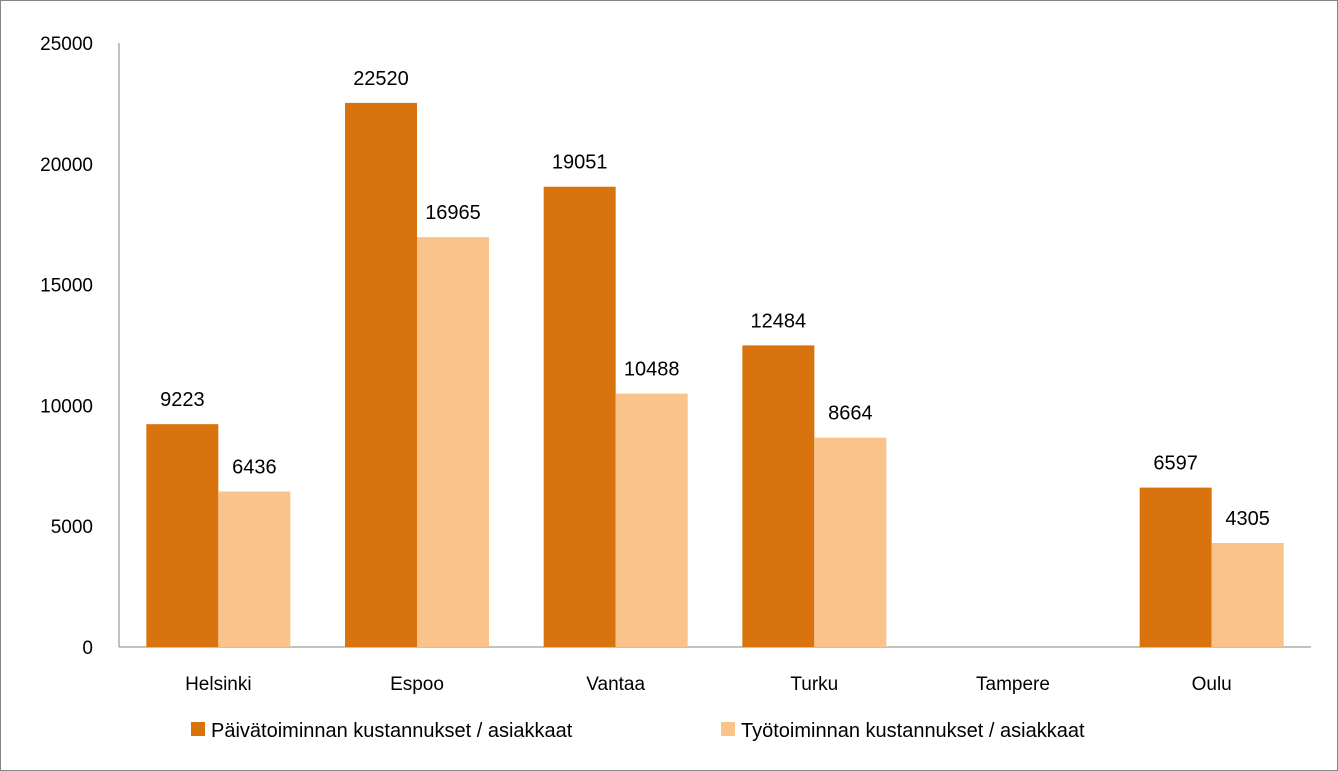 This screenshot has height=771, width=1338. Describe the element at coordinates (814, 684) in the screenshot. I see `x-tick-label: Turku` at that location.